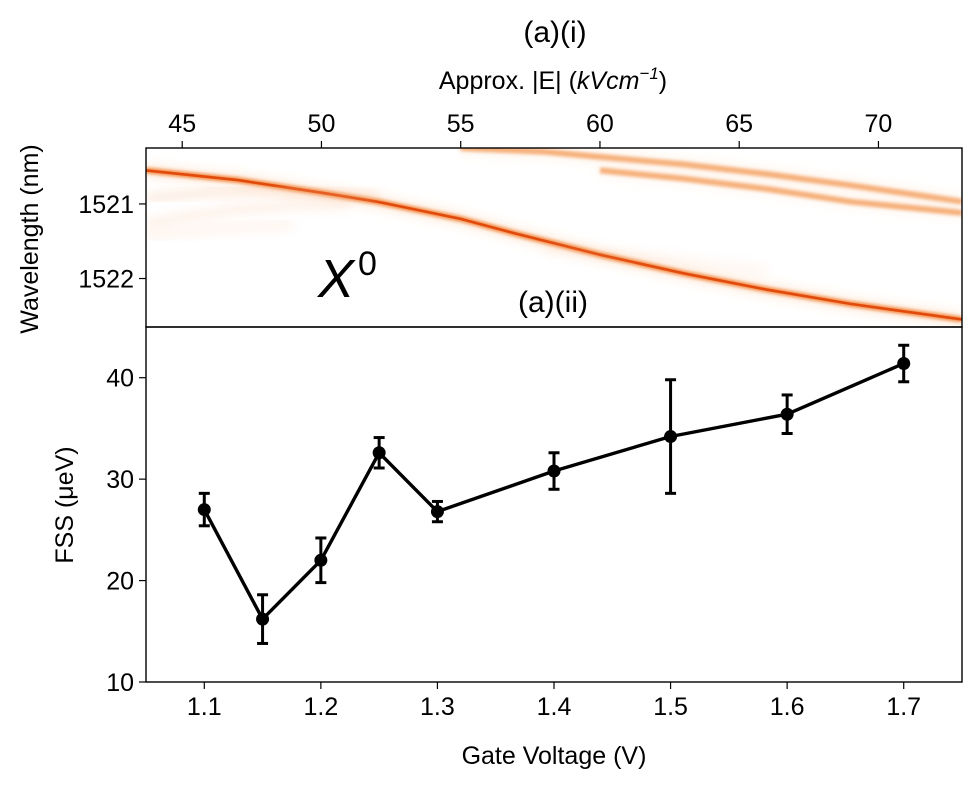 This screenshot has height=786, width=976. What do you see at coordinates (670, 707) in the screenshot?
I see `x-tick-label: 1.5` at bounding box center [670, 707].